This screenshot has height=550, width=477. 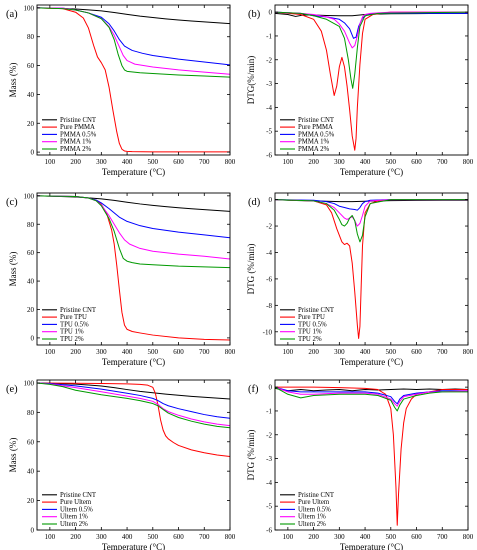 I want to click on series-line-ultem-2-, so click(x=371, y=399).